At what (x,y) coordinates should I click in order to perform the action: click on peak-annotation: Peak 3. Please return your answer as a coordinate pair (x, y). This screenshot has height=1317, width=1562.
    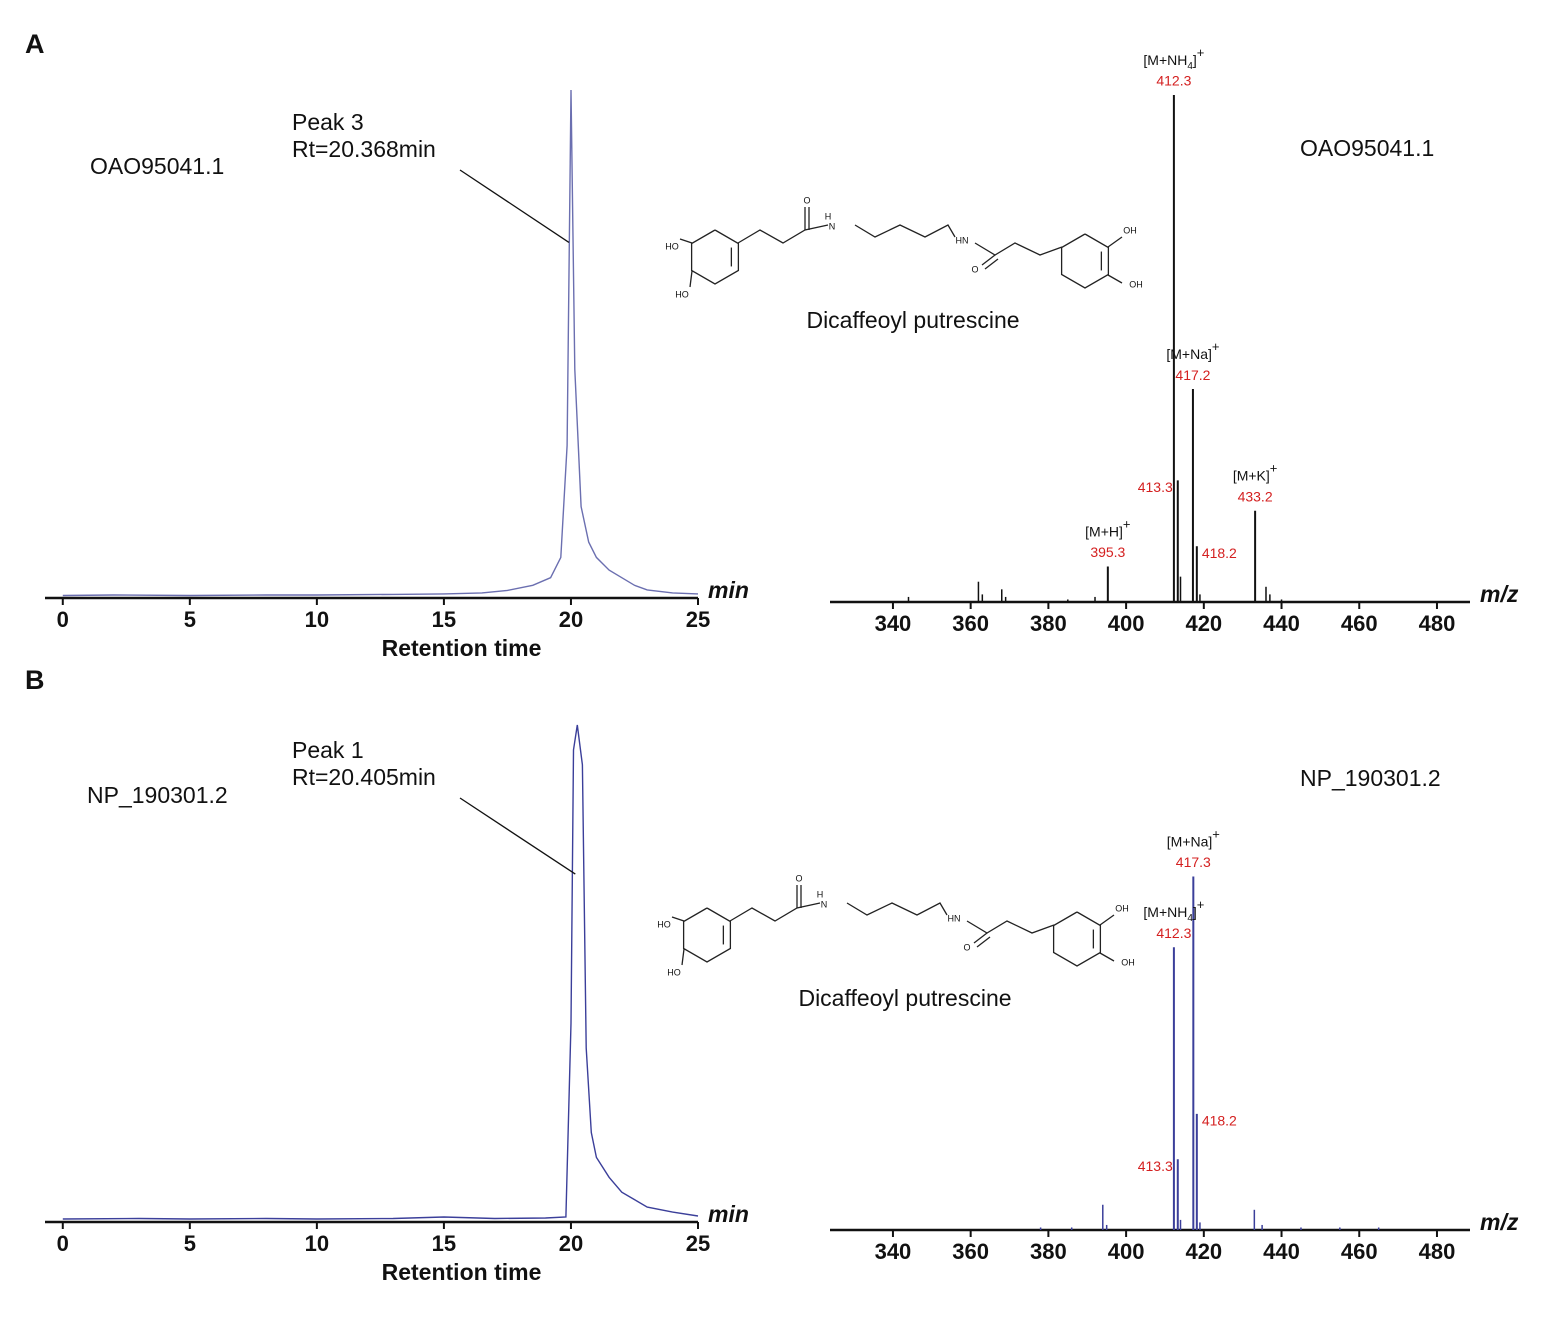
    Looking at the image, I should click on (328, 122).